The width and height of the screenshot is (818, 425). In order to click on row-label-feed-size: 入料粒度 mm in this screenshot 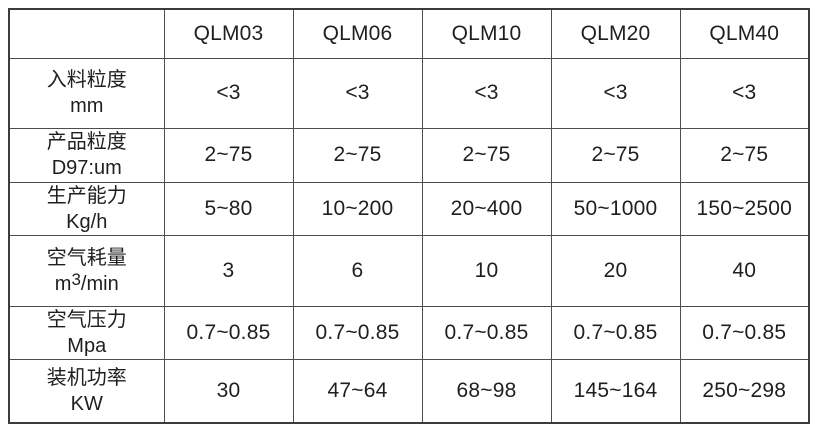, I will do `click(86, 93)`.